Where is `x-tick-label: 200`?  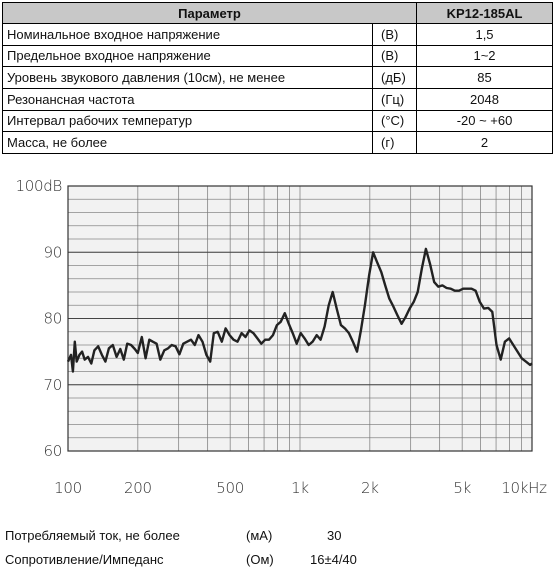 x-tick-label: 200 is located at coordinates (138, 488).